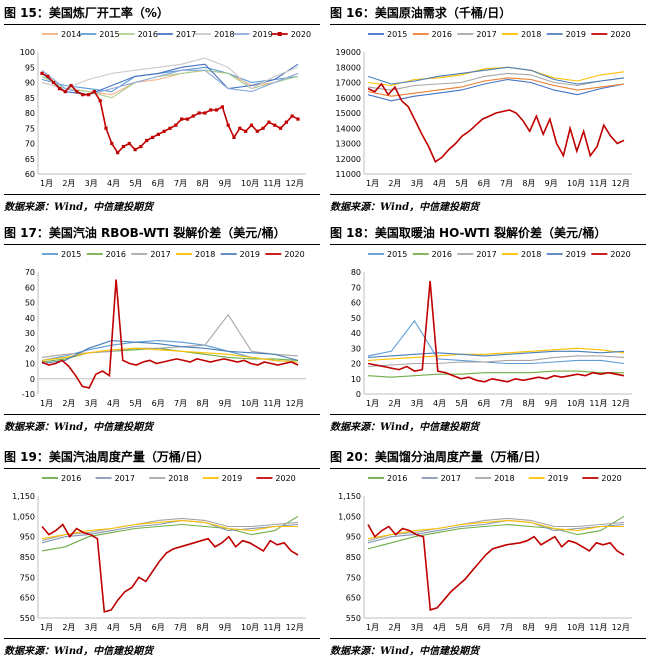 This screenshot has width=646, height=666. What do you see at coordinates (28, 394) in the screenshot?
I see `y-tick-label: -10` at bounding box center [28, 394].